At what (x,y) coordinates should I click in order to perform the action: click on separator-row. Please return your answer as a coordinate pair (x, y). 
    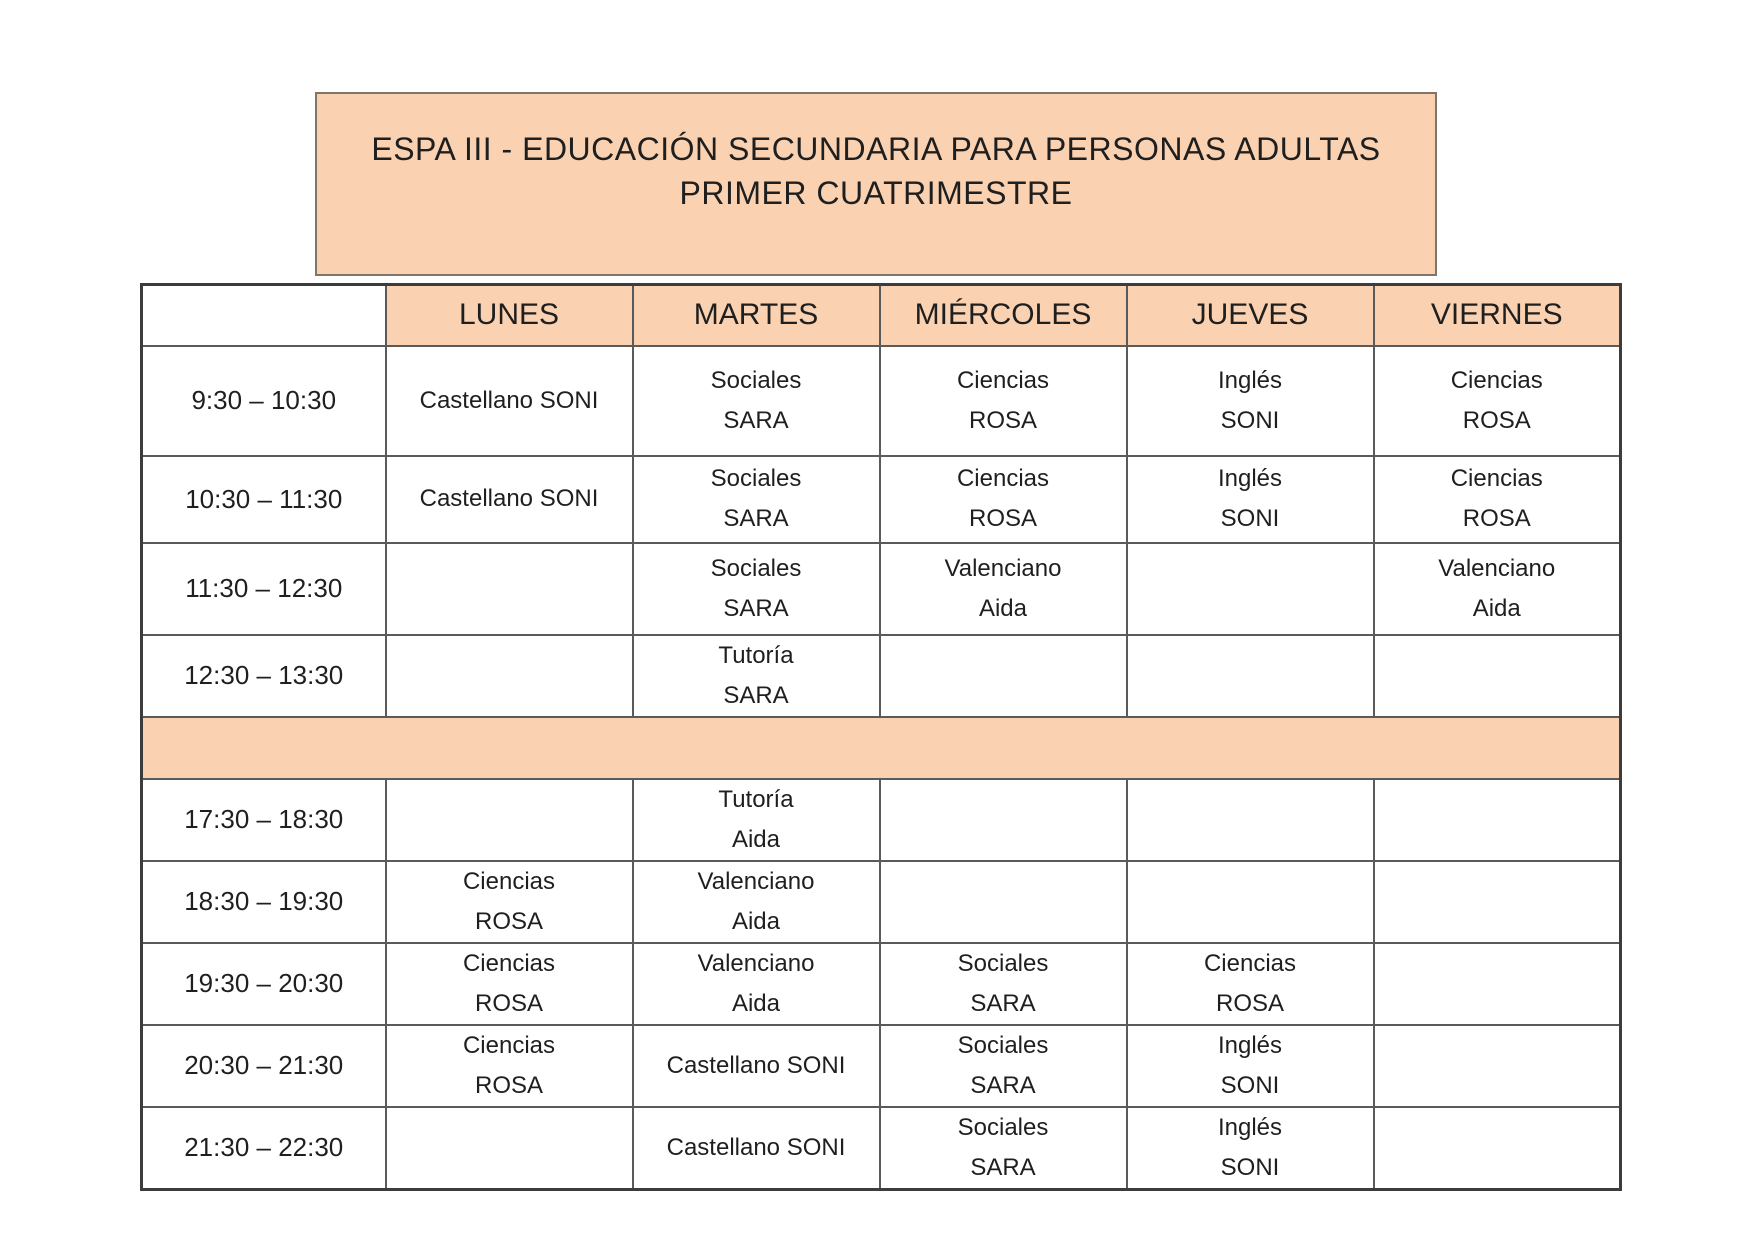
    Looking at the image, I should click on (881, 747).